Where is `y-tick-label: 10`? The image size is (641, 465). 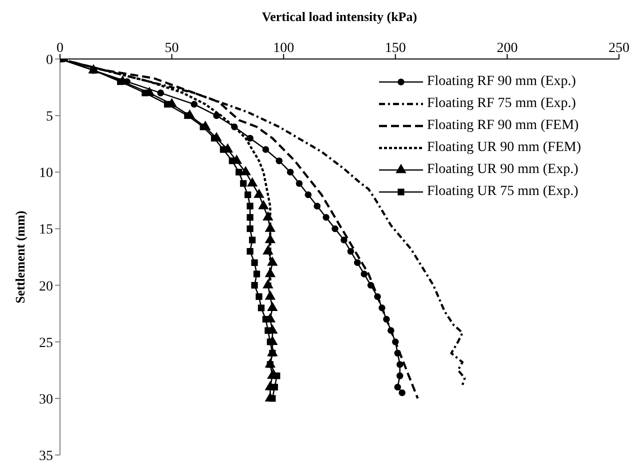
y-tick-label: 10 is located at coordinates (46, 174).